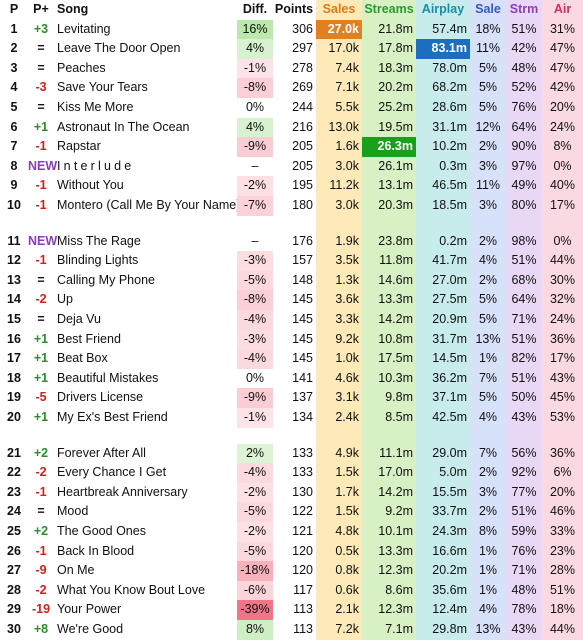 This screenshot has width=583, height=640. I want to click on streams-value: 14.2m, so click(395, 491).